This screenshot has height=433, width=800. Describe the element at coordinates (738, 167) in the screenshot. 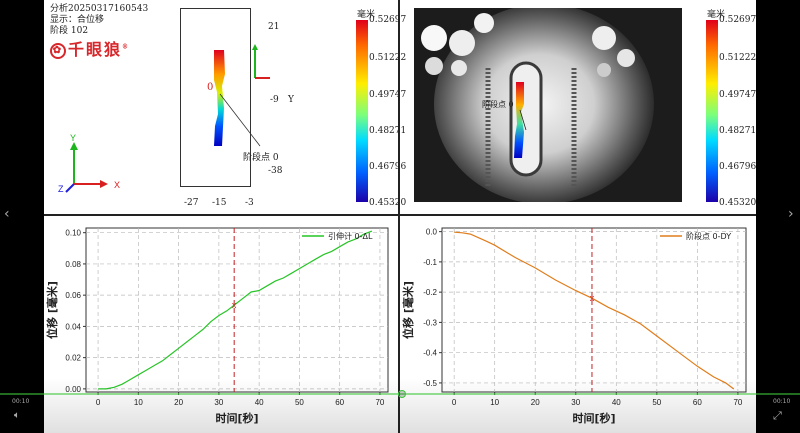

I see `colorbar-right-tick-5: 0.46796` at that location.